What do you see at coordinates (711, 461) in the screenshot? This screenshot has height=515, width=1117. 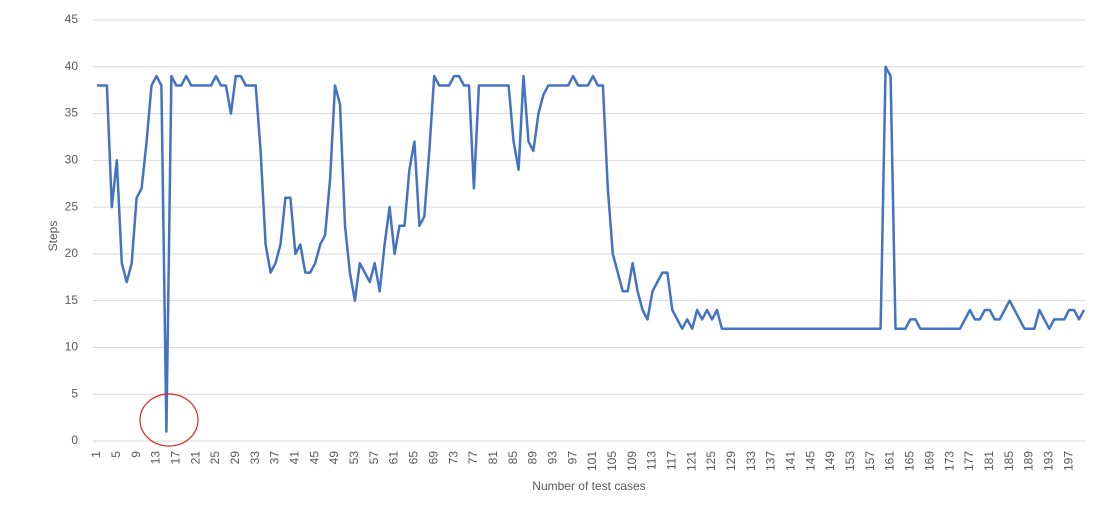 I see `x-tick-label: 125` at bounding box center [711, 461].